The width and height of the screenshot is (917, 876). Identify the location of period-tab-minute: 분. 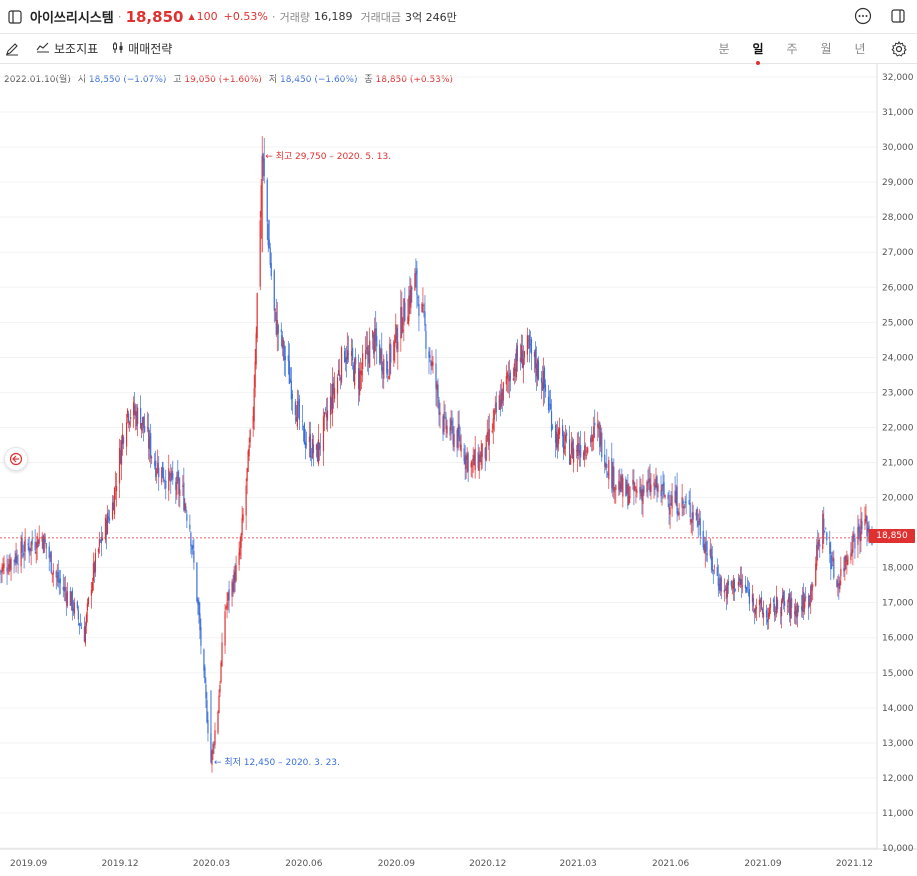
(724, 49).